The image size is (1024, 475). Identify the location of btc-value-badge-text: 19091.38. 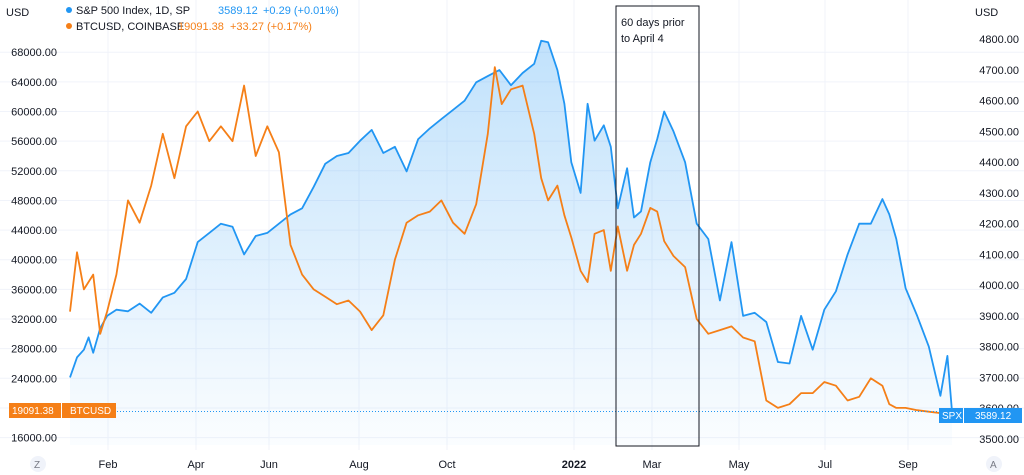
(33, 411).